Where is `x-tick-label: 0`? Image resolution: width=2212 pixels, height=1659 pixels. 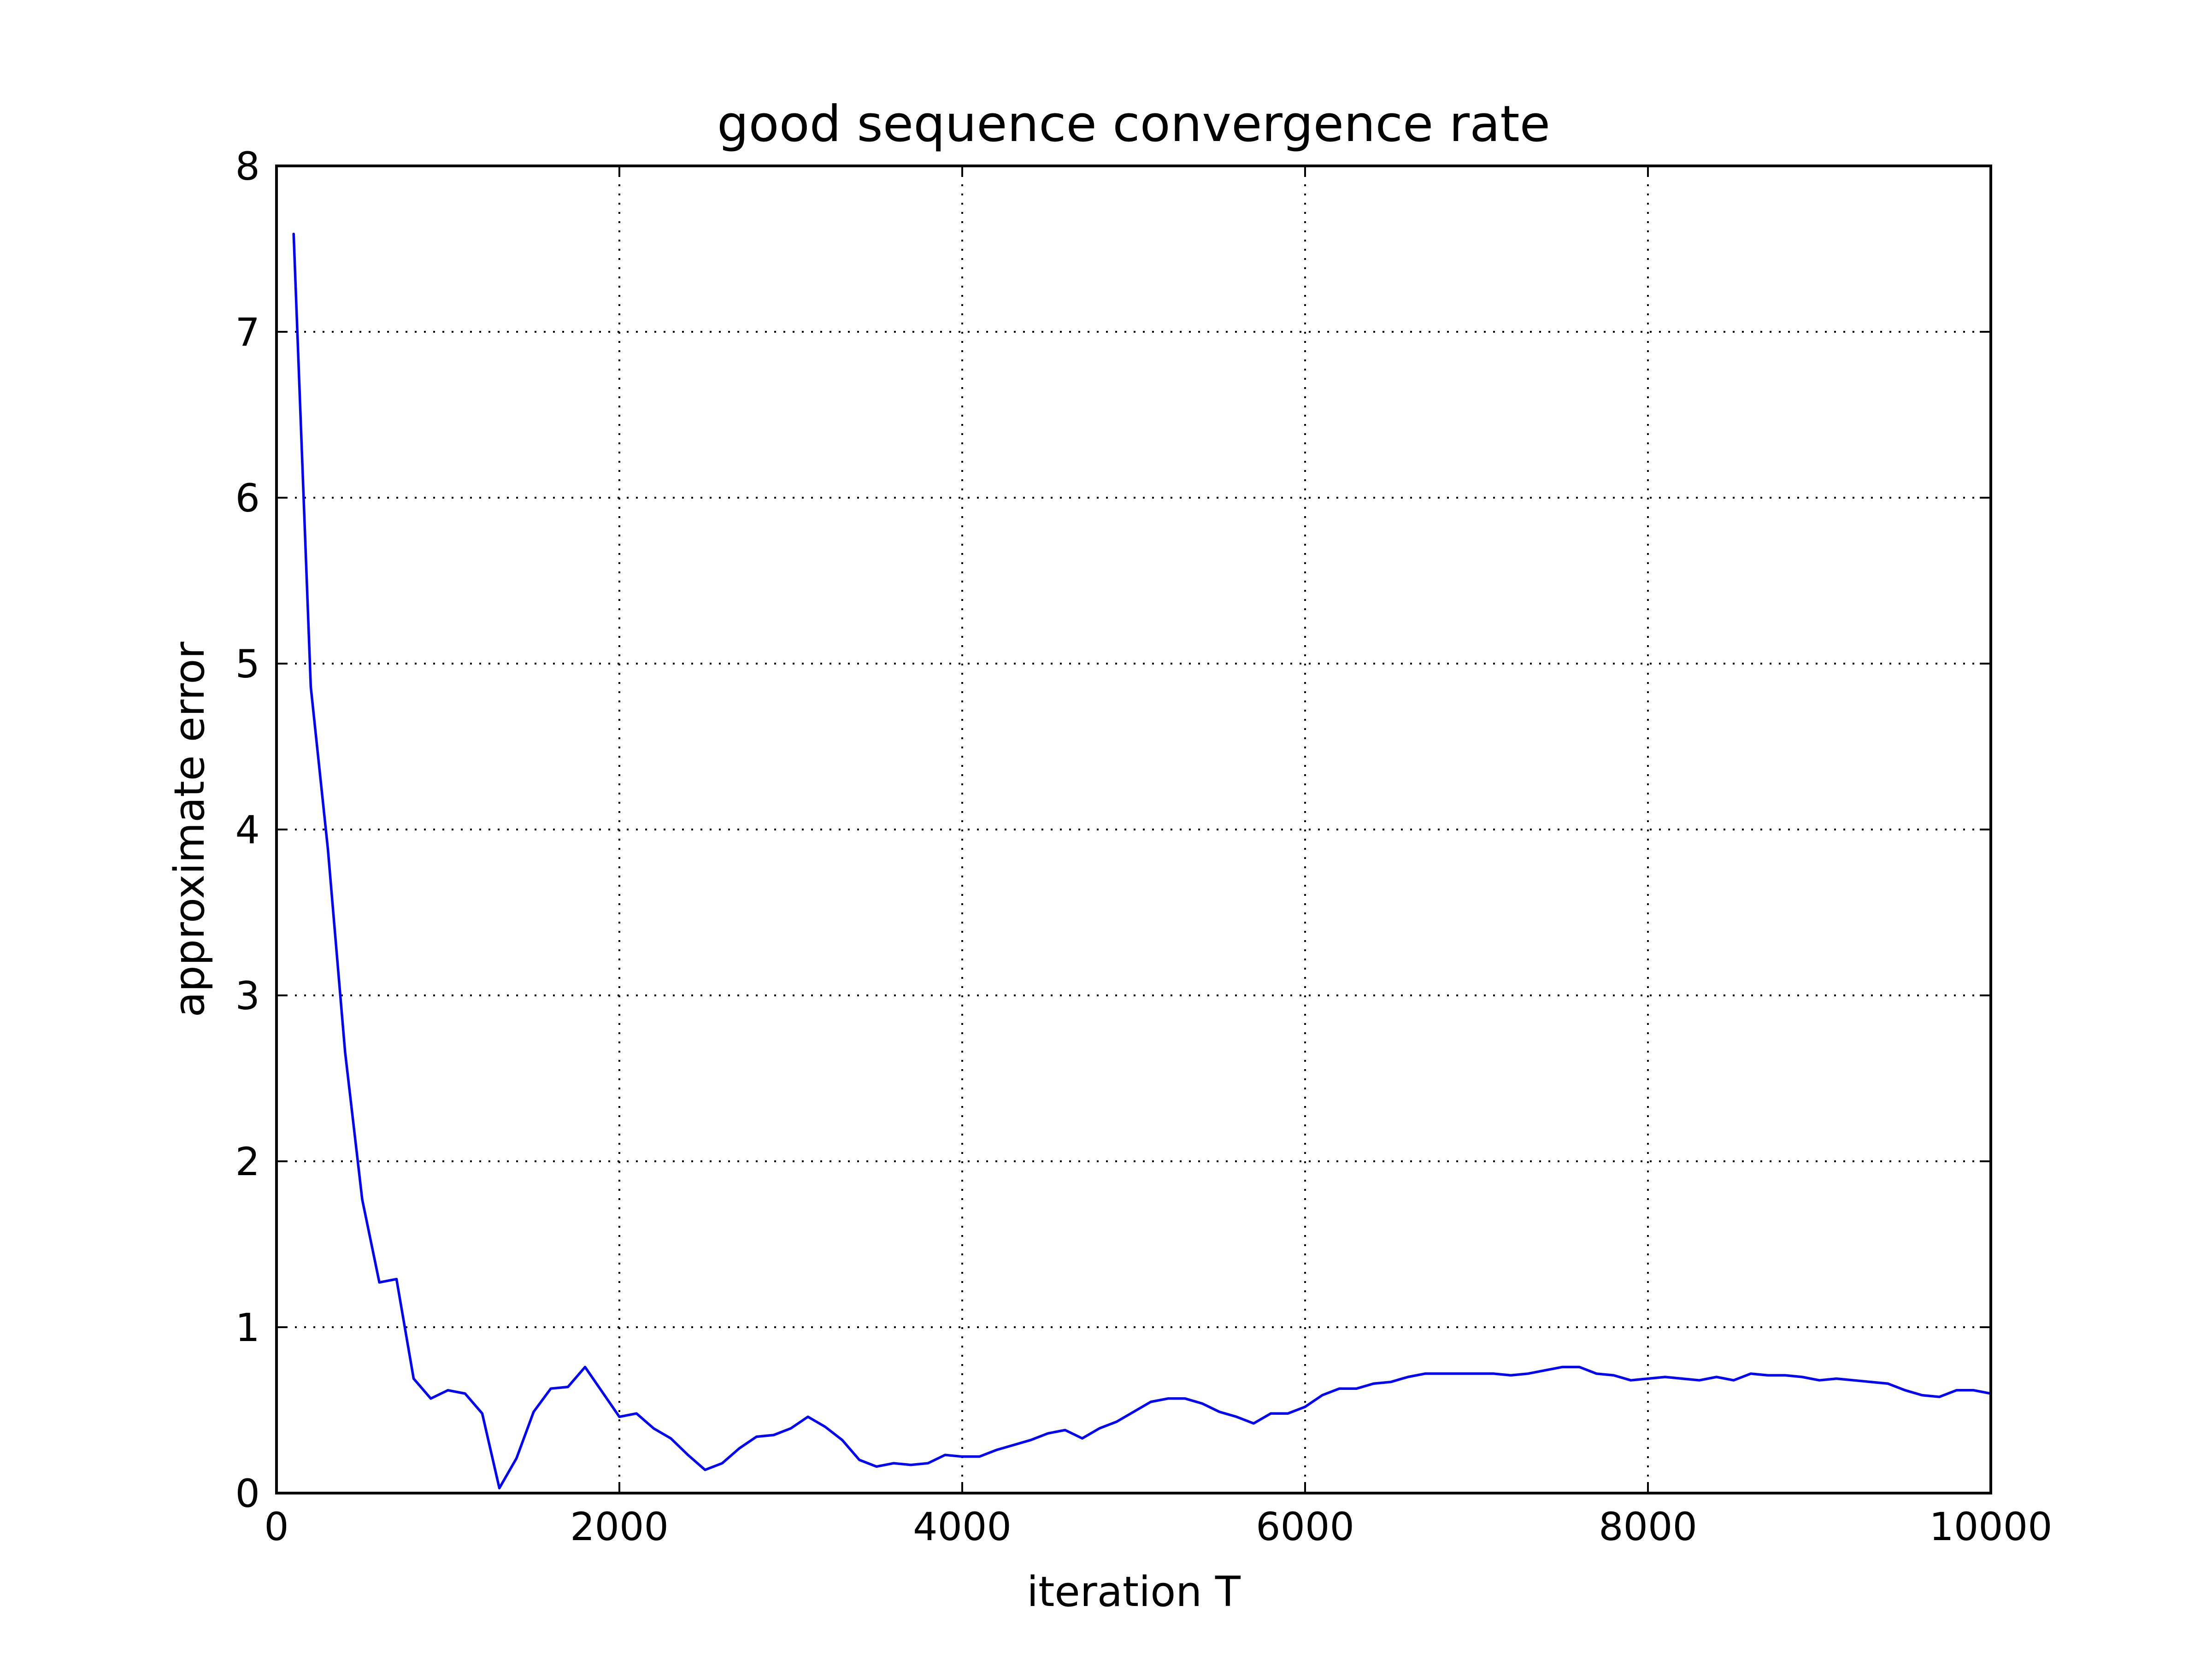
x-tick-label: 0 is located at coordinates (276, 1526).